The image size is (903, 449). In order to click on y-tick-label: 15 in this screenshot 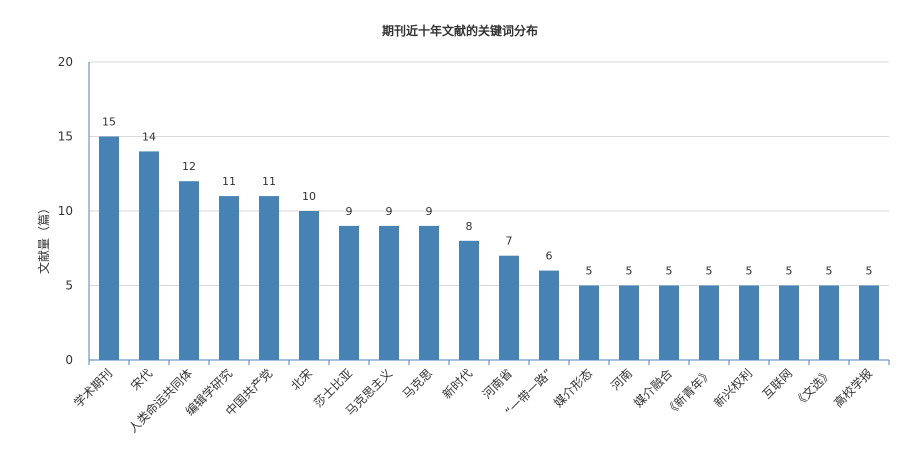, I will do `click(65, 137)`.